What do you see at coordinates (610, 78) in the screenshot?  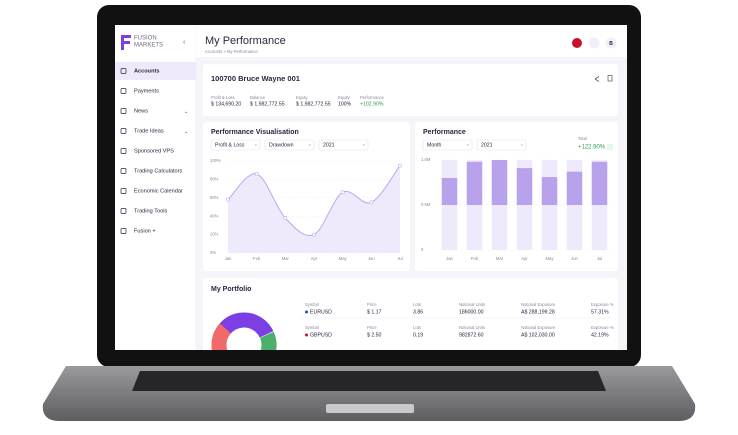 I see `copy-icon` at bounding box center [610, 78].